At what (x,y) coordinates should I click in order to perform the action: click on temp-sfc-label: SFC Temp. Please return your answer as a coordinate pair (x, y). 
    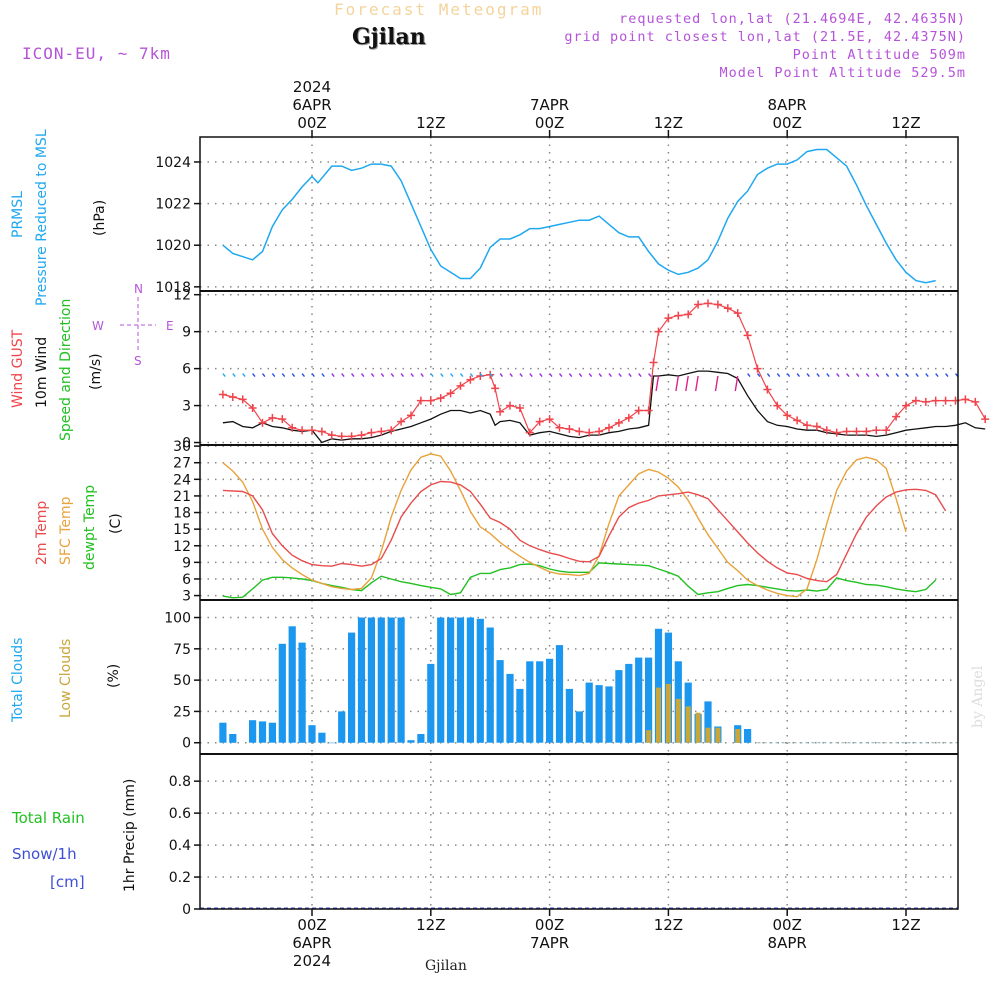
    Looking at the image, I should click on (66, 530).